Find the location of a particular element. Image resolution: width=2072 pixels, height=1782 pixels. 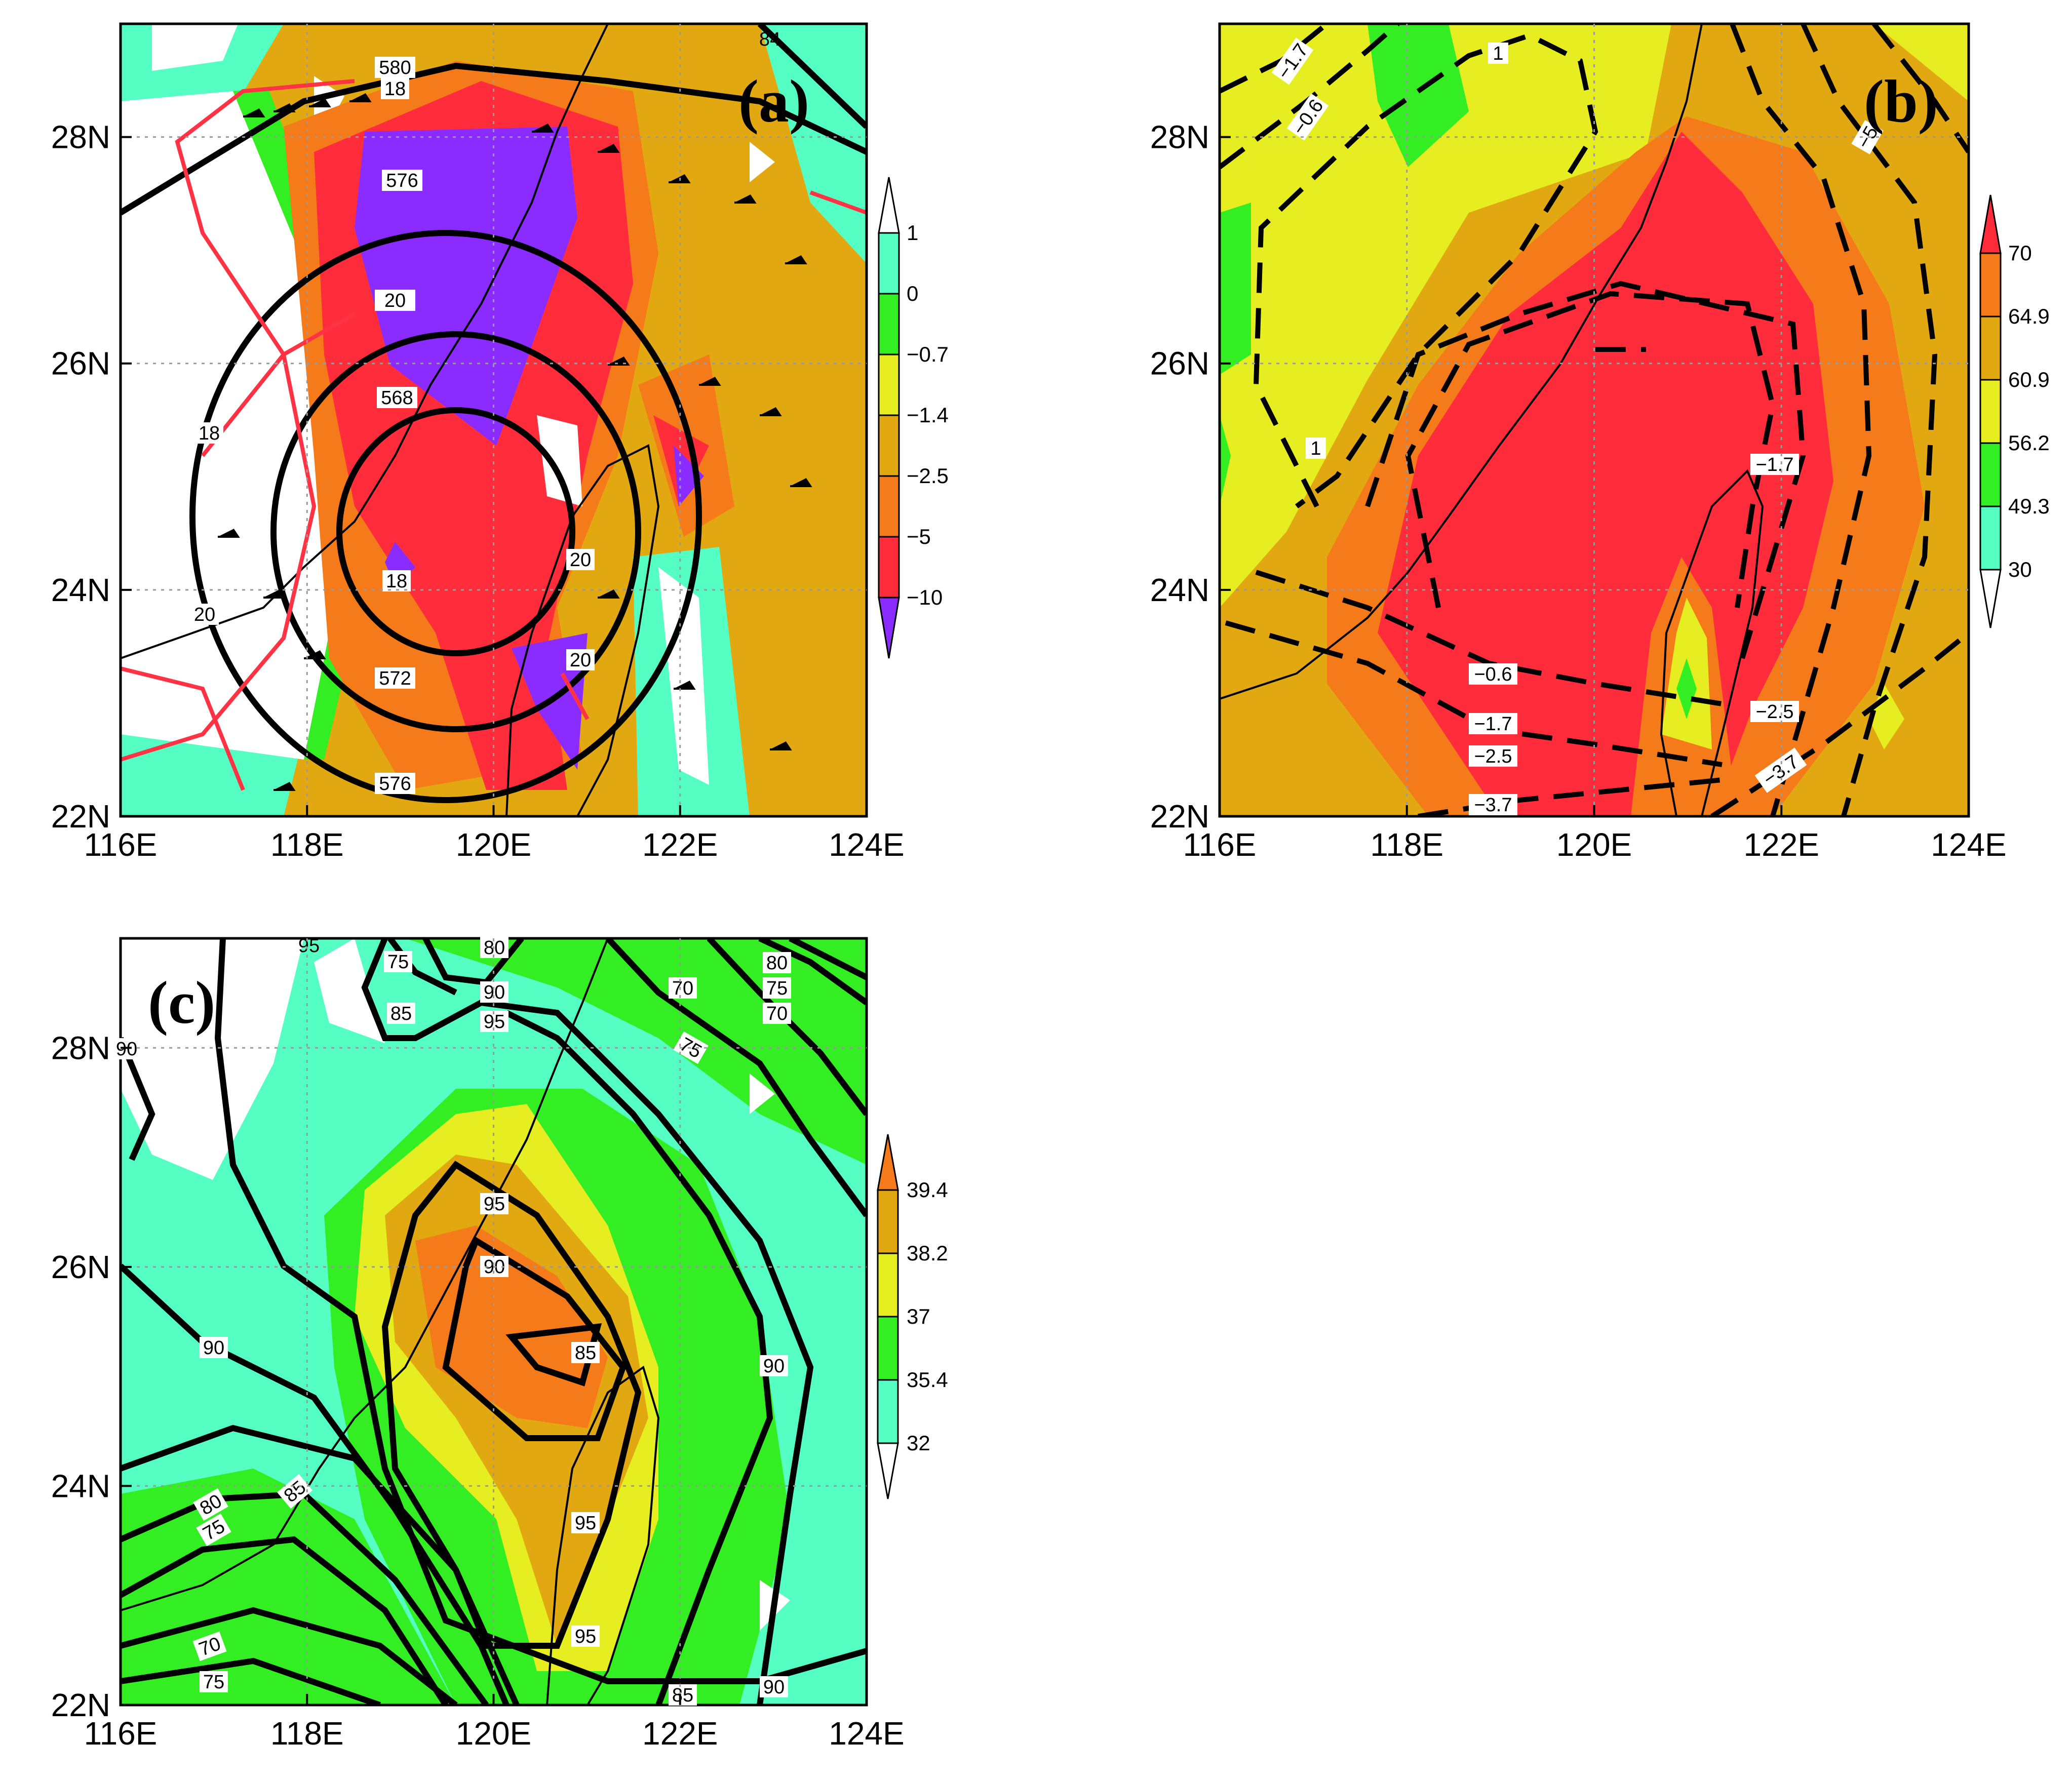

colorbar-tick: −1.4 is located at coordinates (928, 415).